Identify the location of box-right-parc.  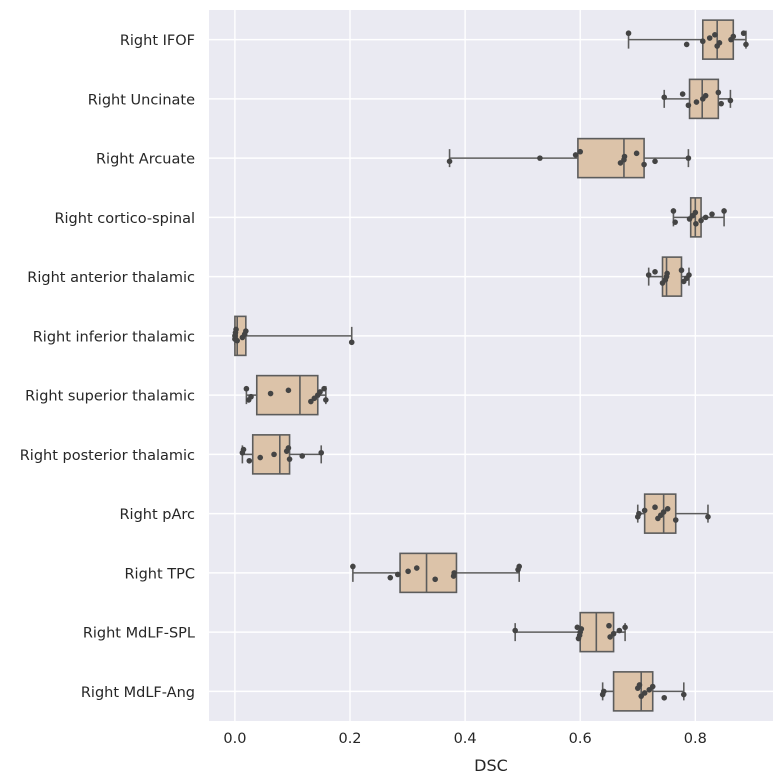
(672, 513).